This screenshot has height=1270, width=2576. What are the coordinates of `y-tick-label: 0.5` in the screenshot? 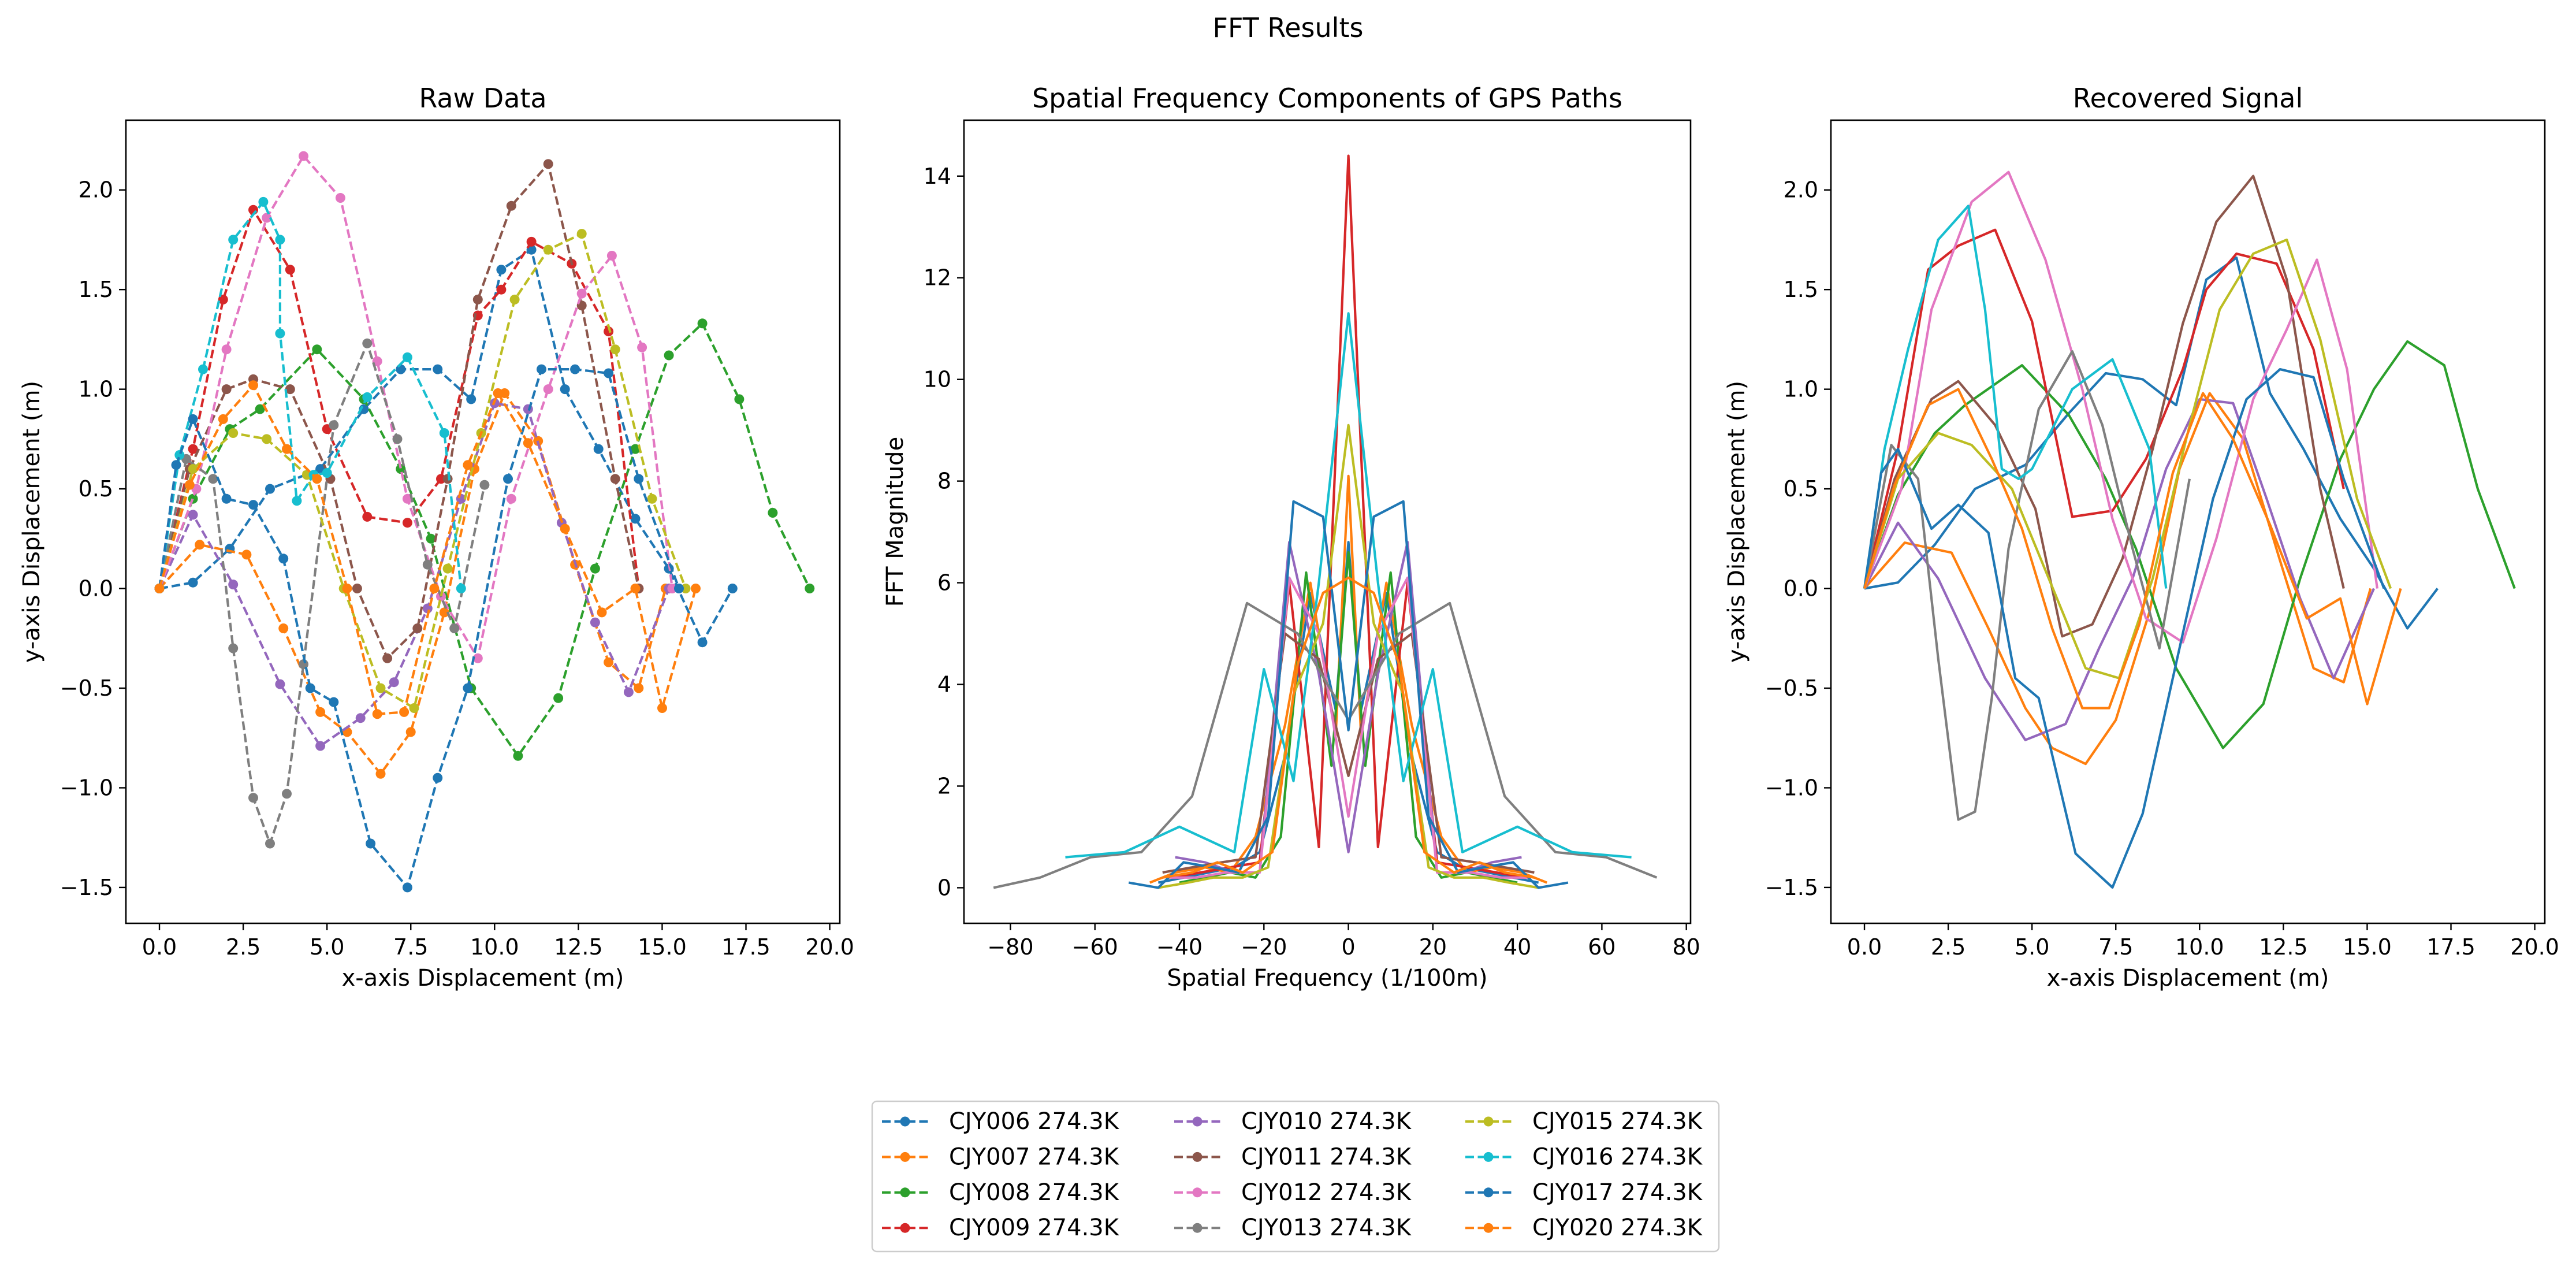 It's located at (96, 489).